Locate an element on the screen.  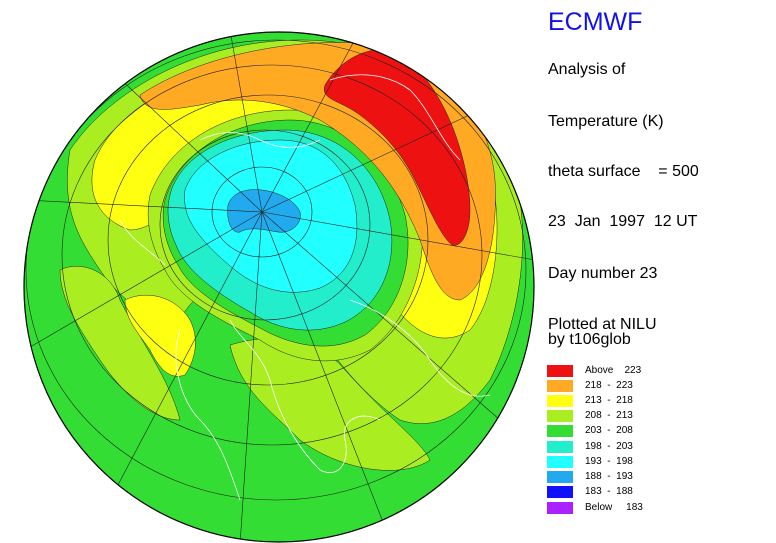
legend-row: 198 - 203 is located at coordinates (607, 447).